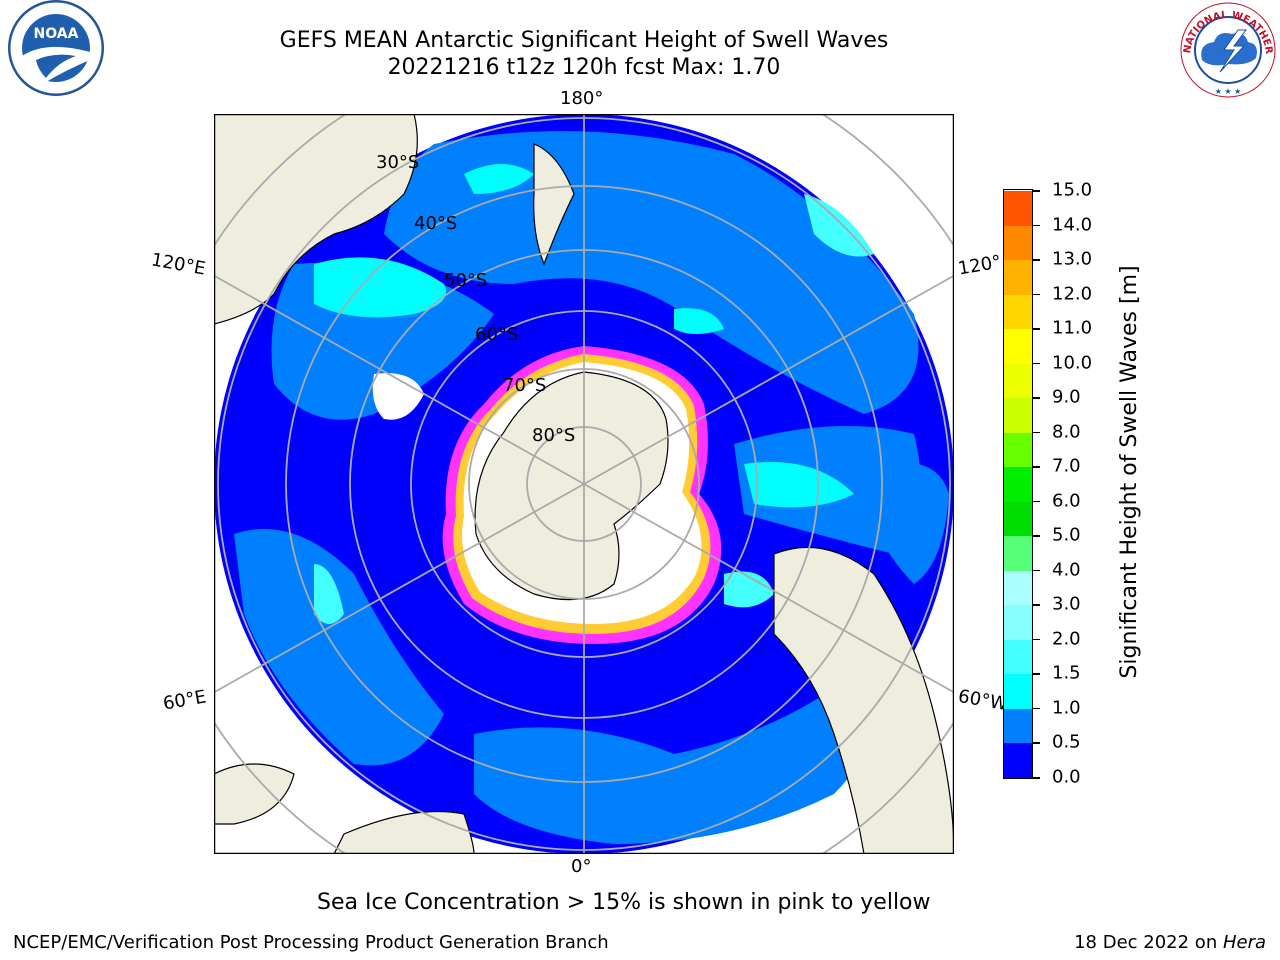 Image resolution: width=1280 pixels, height=960 pixels. Describe the element at coordinates (1072, 363) in the screenshot. I see `colorbar-tick-label: 10.0` at that location.